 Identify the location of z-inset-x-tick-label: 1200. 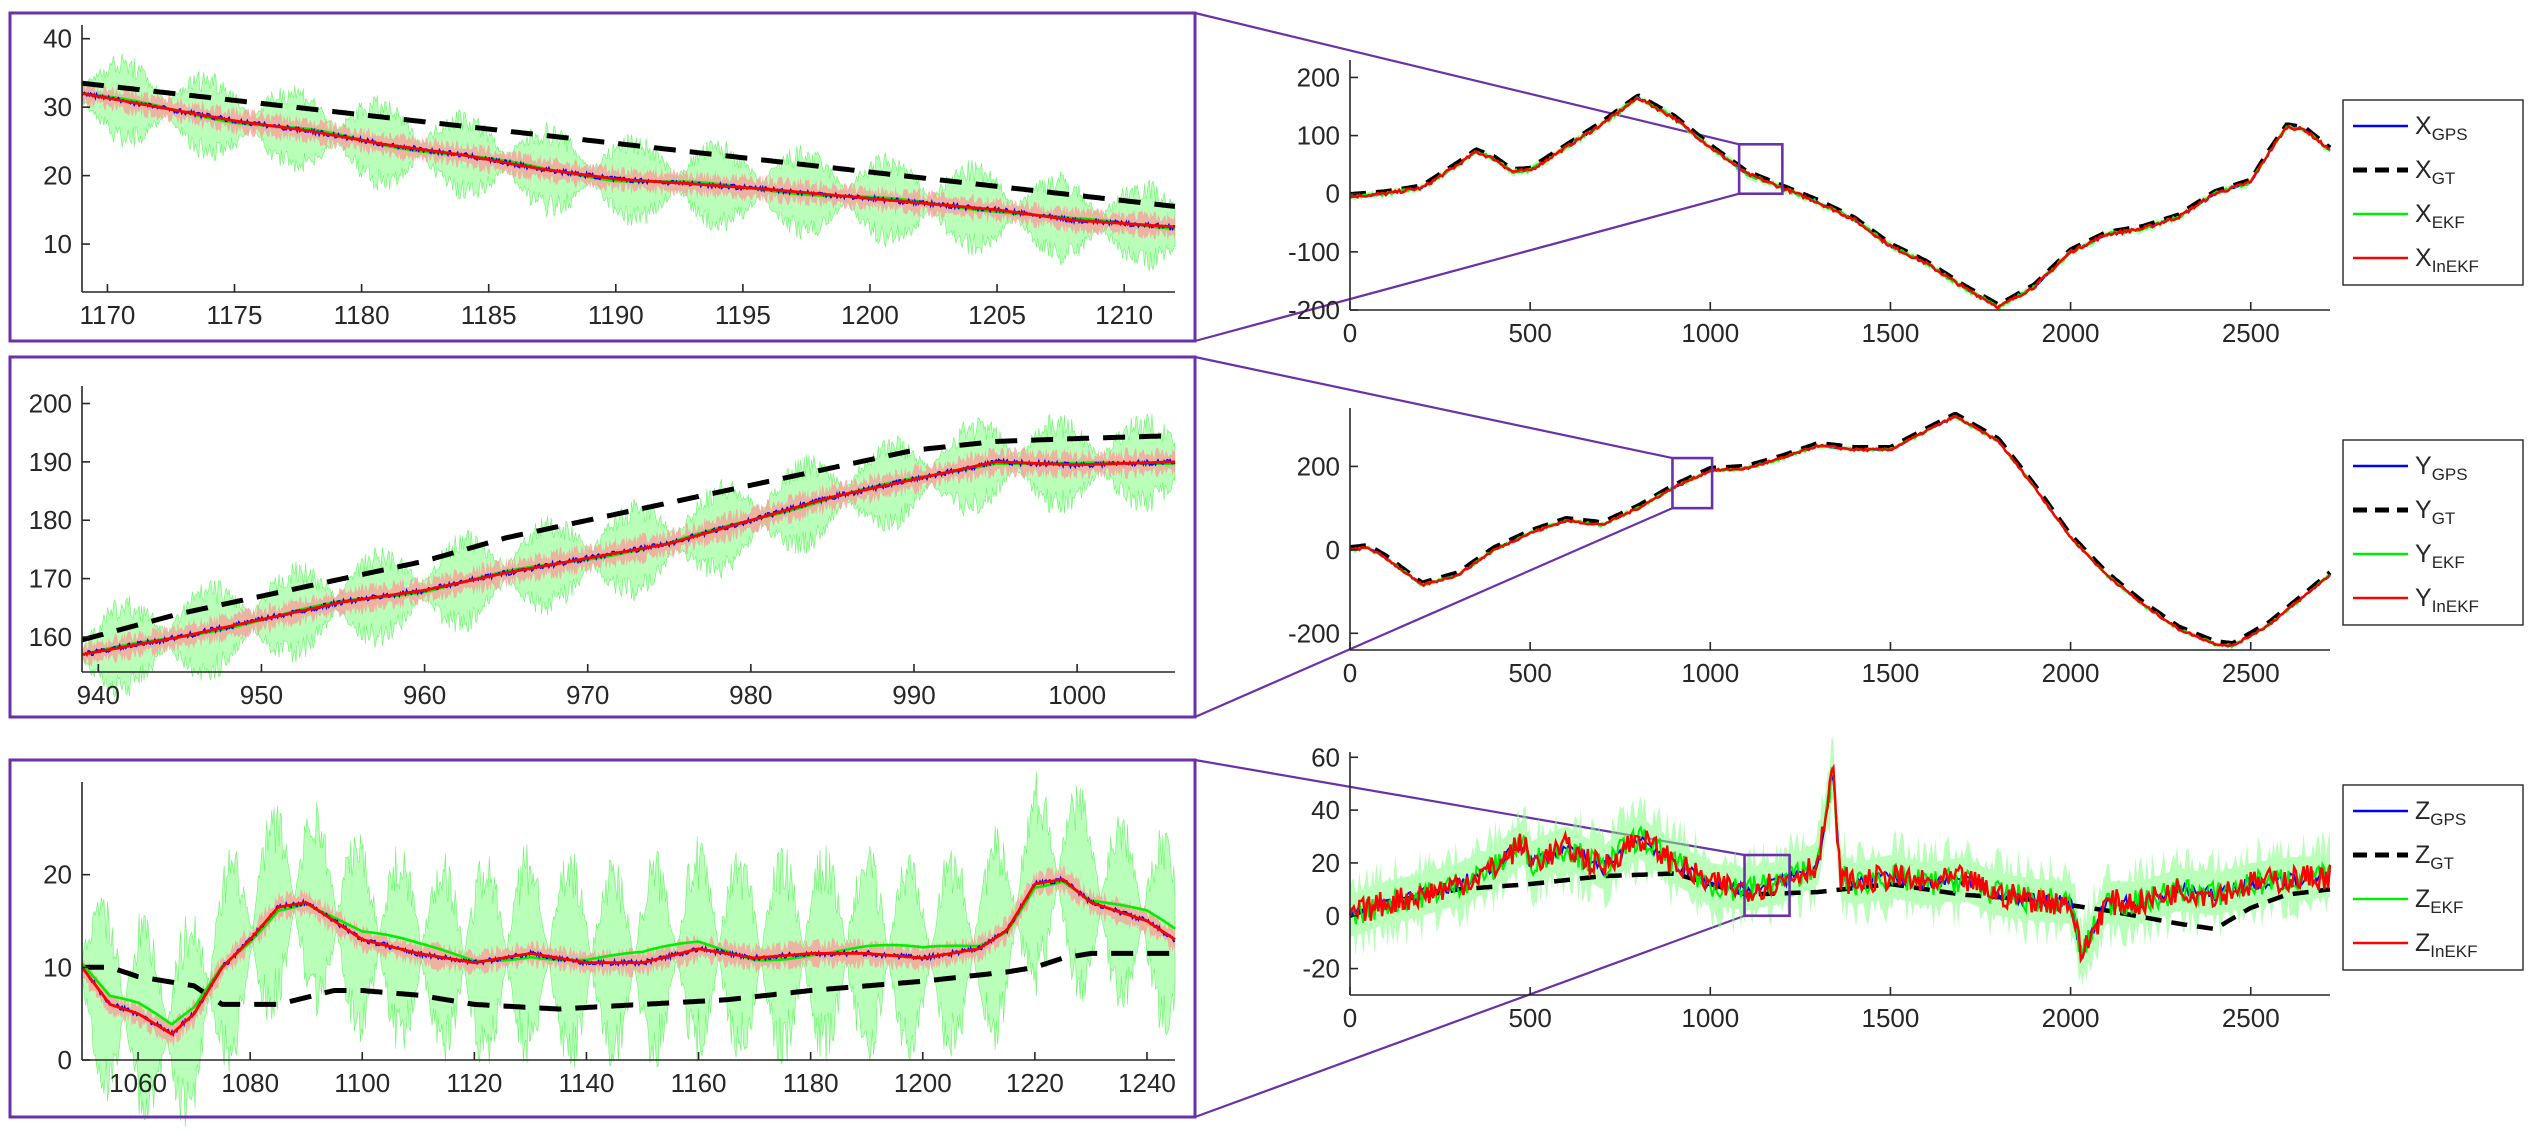
(923, 1083).